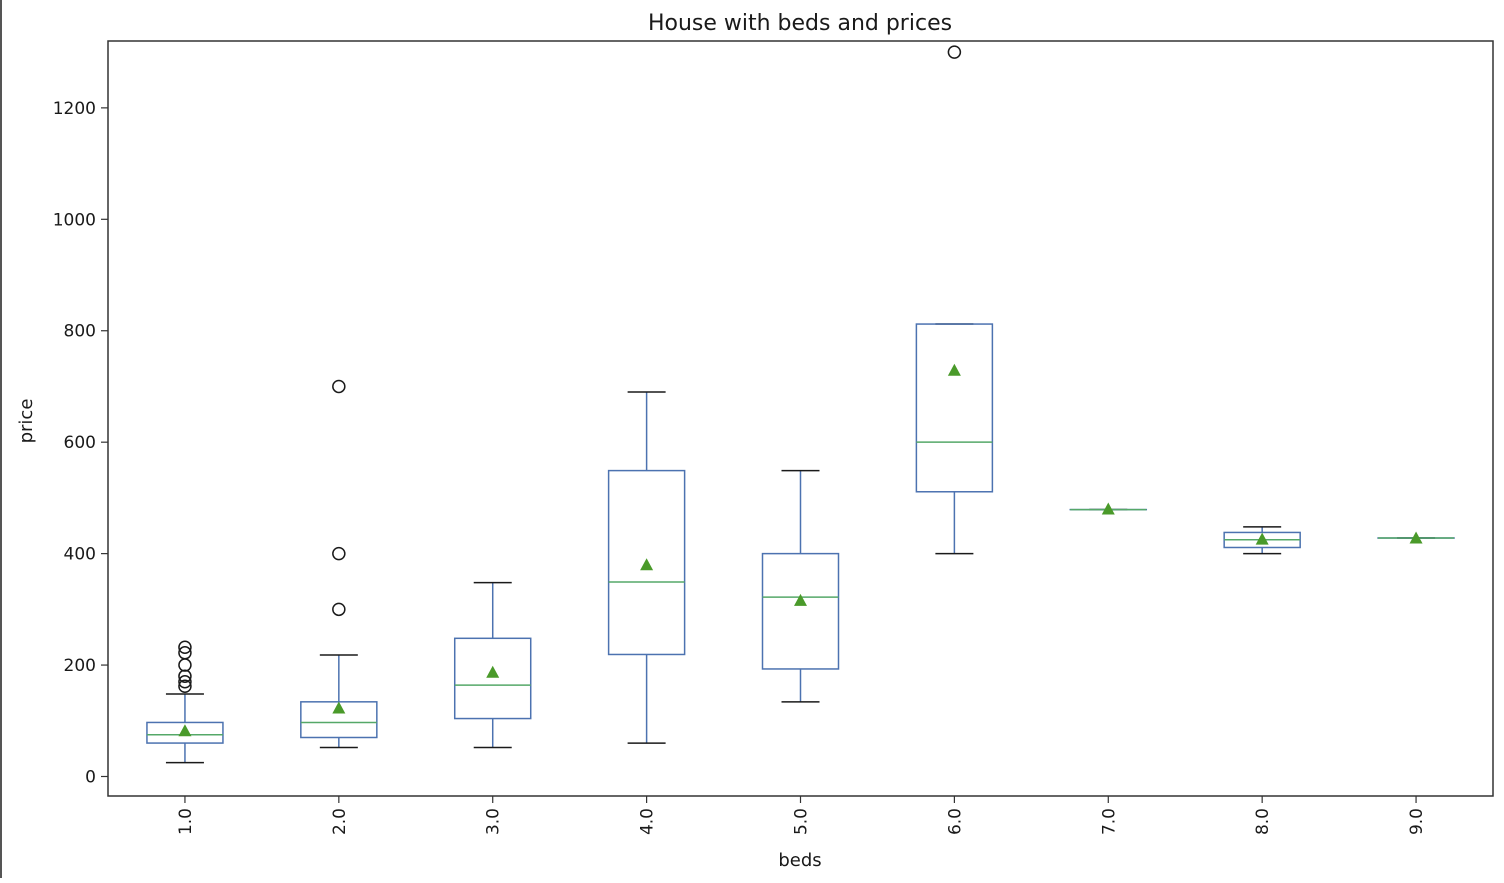  Describe the element at coordinates (494, 821) in the screenshot. I see `x-tick-label: 3.0` at that location.